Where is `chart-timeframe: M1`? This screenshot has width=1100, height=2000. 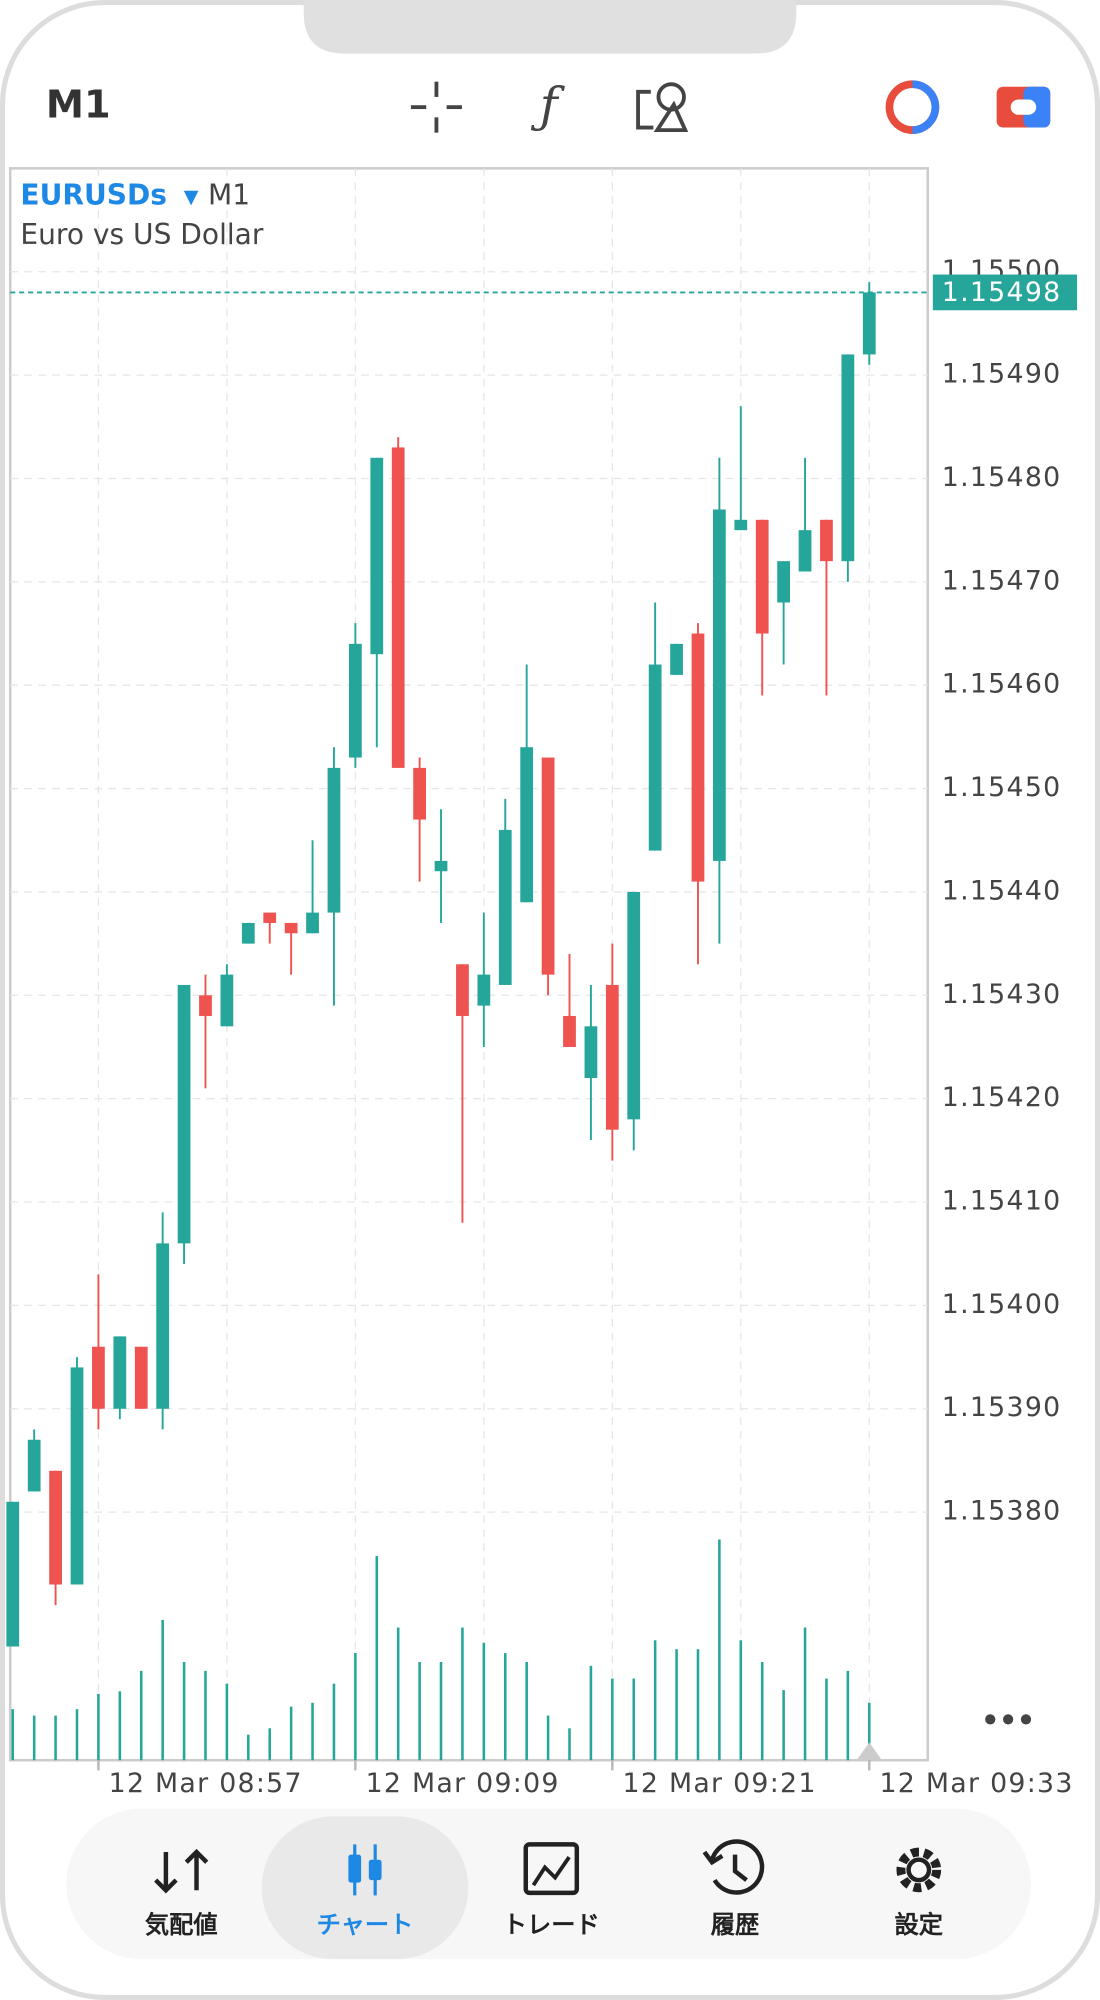 chart-timeframe: M1 is located at coordinates (229, 194).